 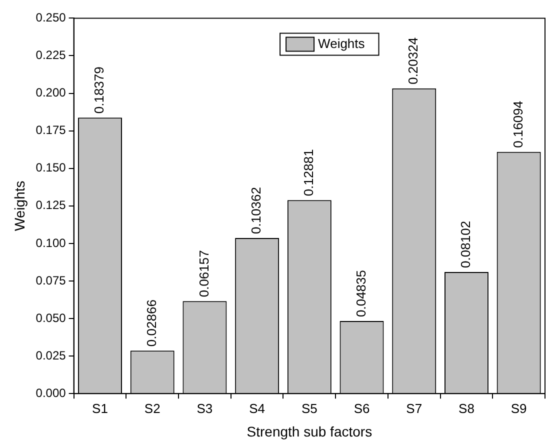 What do you see at coordinates (51, 93) in the screenshot?
I see `y-tick-label: 0.200` at bounding box center [51, 93].